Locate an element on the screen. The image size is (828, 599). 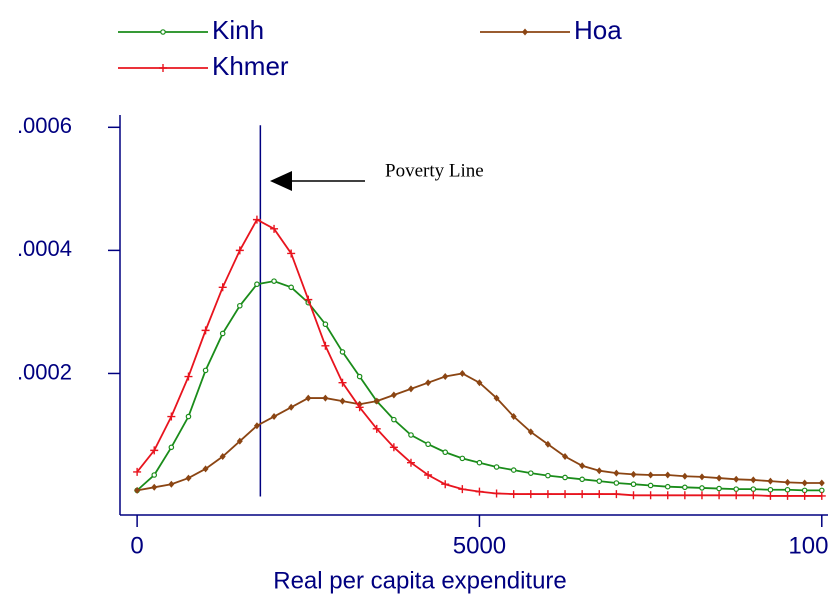
x-tick-label: 10000 is located at coordinates (808, 545).